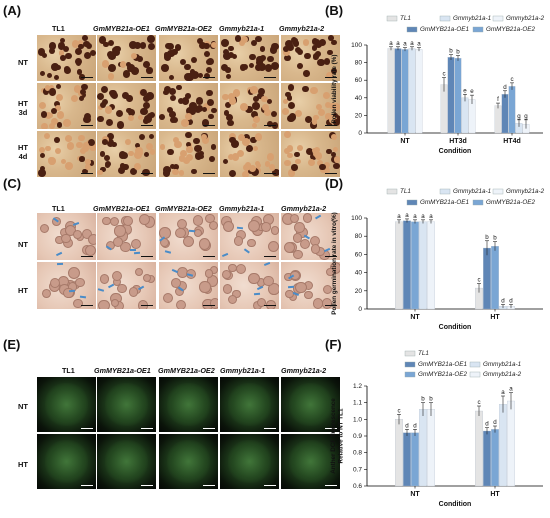 The image size is (550, 518). I want to click on panel-c-row-label: HT, so click(23, 290).